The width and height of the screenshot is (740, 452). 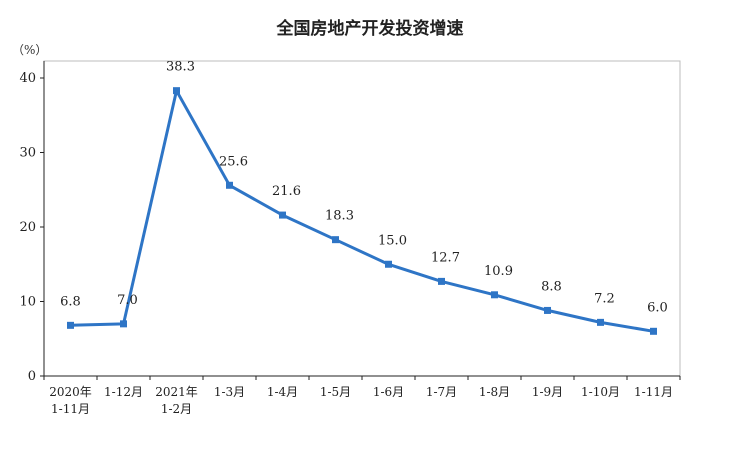 I want to click on data-label: 18.3, so click(x=339, y=216).